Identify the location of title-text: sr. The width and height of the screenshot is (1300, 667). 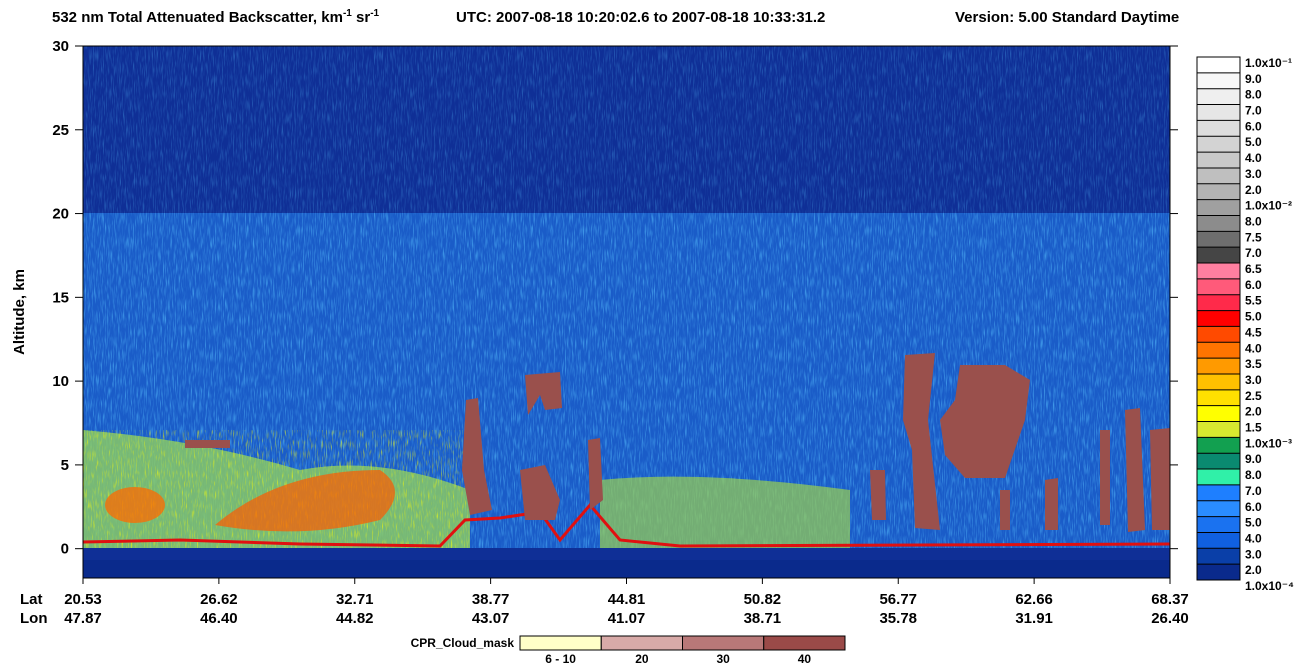
(361, 17).